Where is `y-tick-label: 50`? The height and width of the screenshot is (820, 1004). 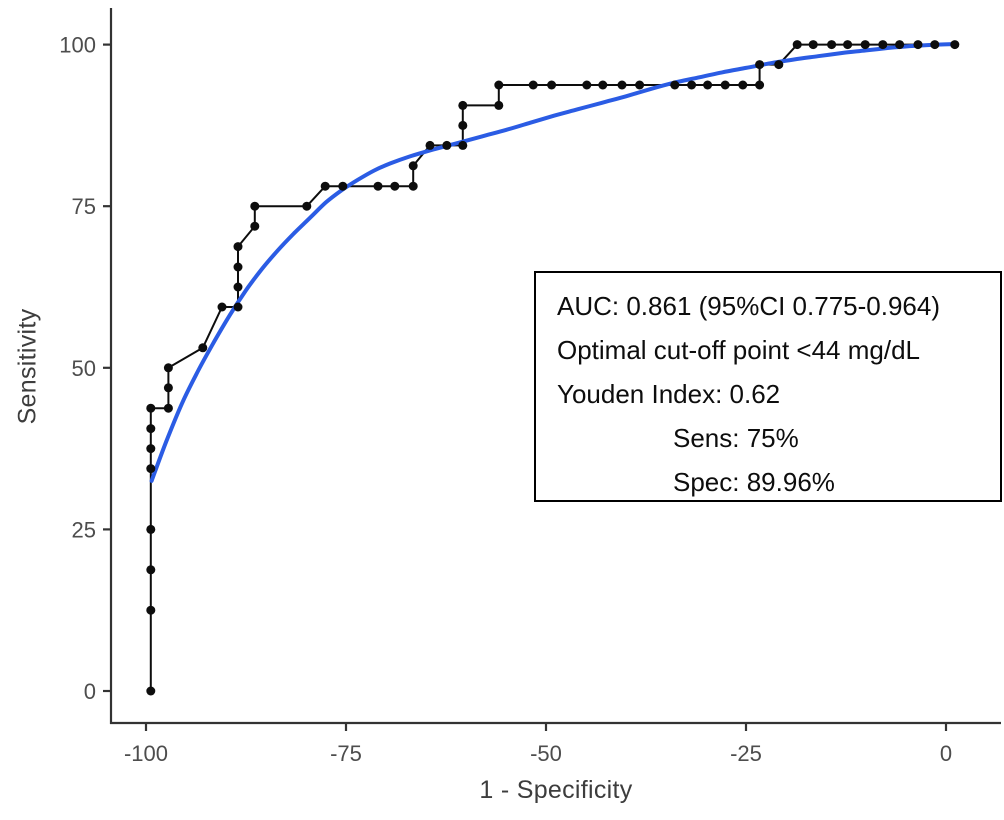 y-tick-label: 50 is located at coordinates (84, 368).